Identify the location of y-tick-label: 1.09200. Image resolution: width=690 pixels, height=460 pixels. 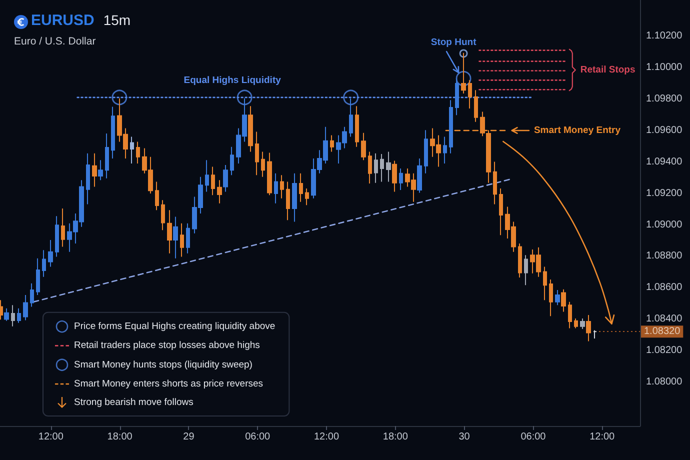
(664, 193).